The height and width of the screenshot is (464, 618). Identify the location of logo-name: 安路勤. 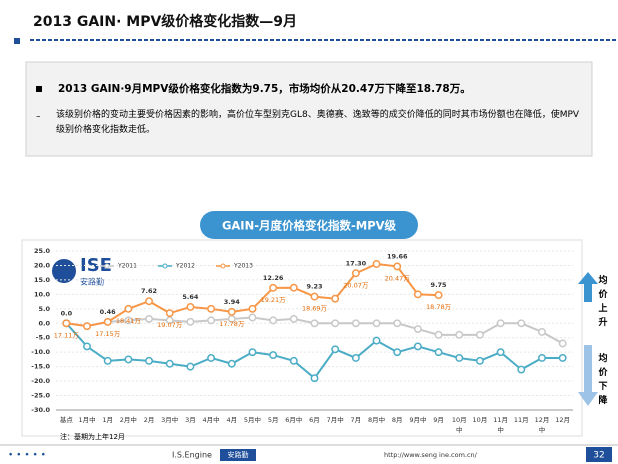
(92, 282).